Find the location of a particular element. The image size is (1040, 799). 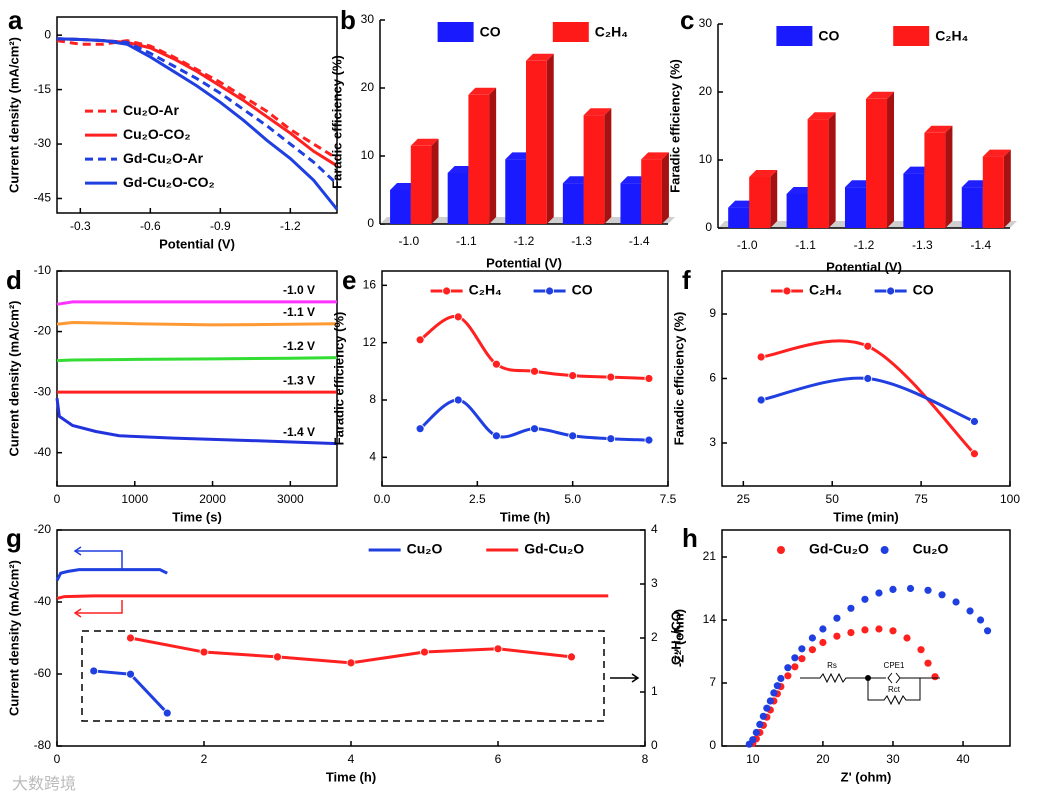

y2-tick-label: 4 is located at coordinates (654, 529).